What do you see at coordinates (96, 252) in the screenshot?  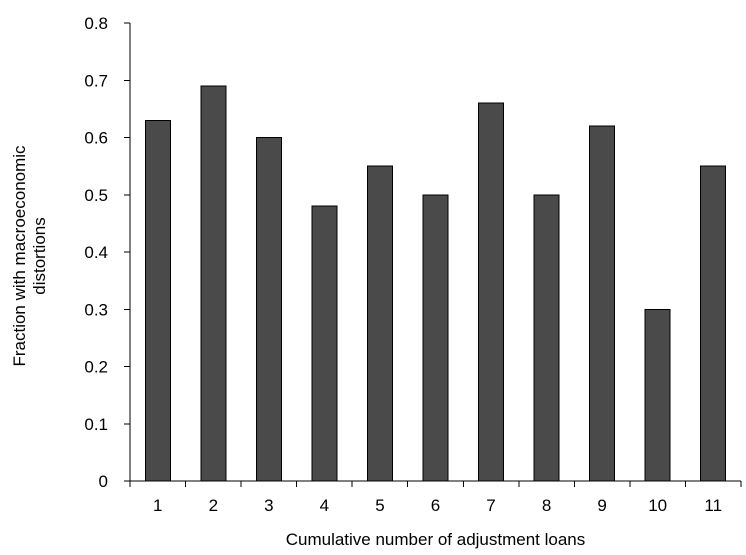 I see `y-tick-label: 0.4` at bounding box center [96, 252].